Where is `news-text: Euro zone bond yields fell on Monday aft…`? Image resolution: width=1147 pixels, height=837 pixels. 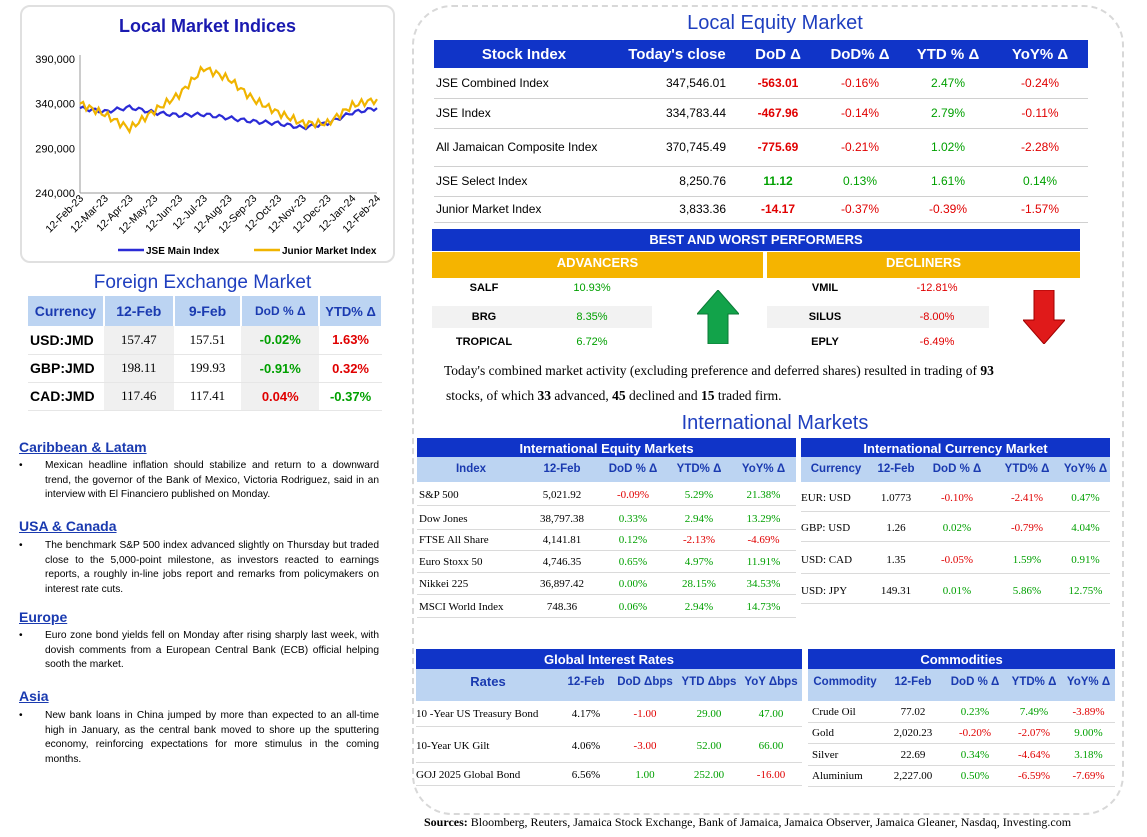
news-text: Euro zone bond yields fell on Monday aft… is located at coordinates (212, 650).